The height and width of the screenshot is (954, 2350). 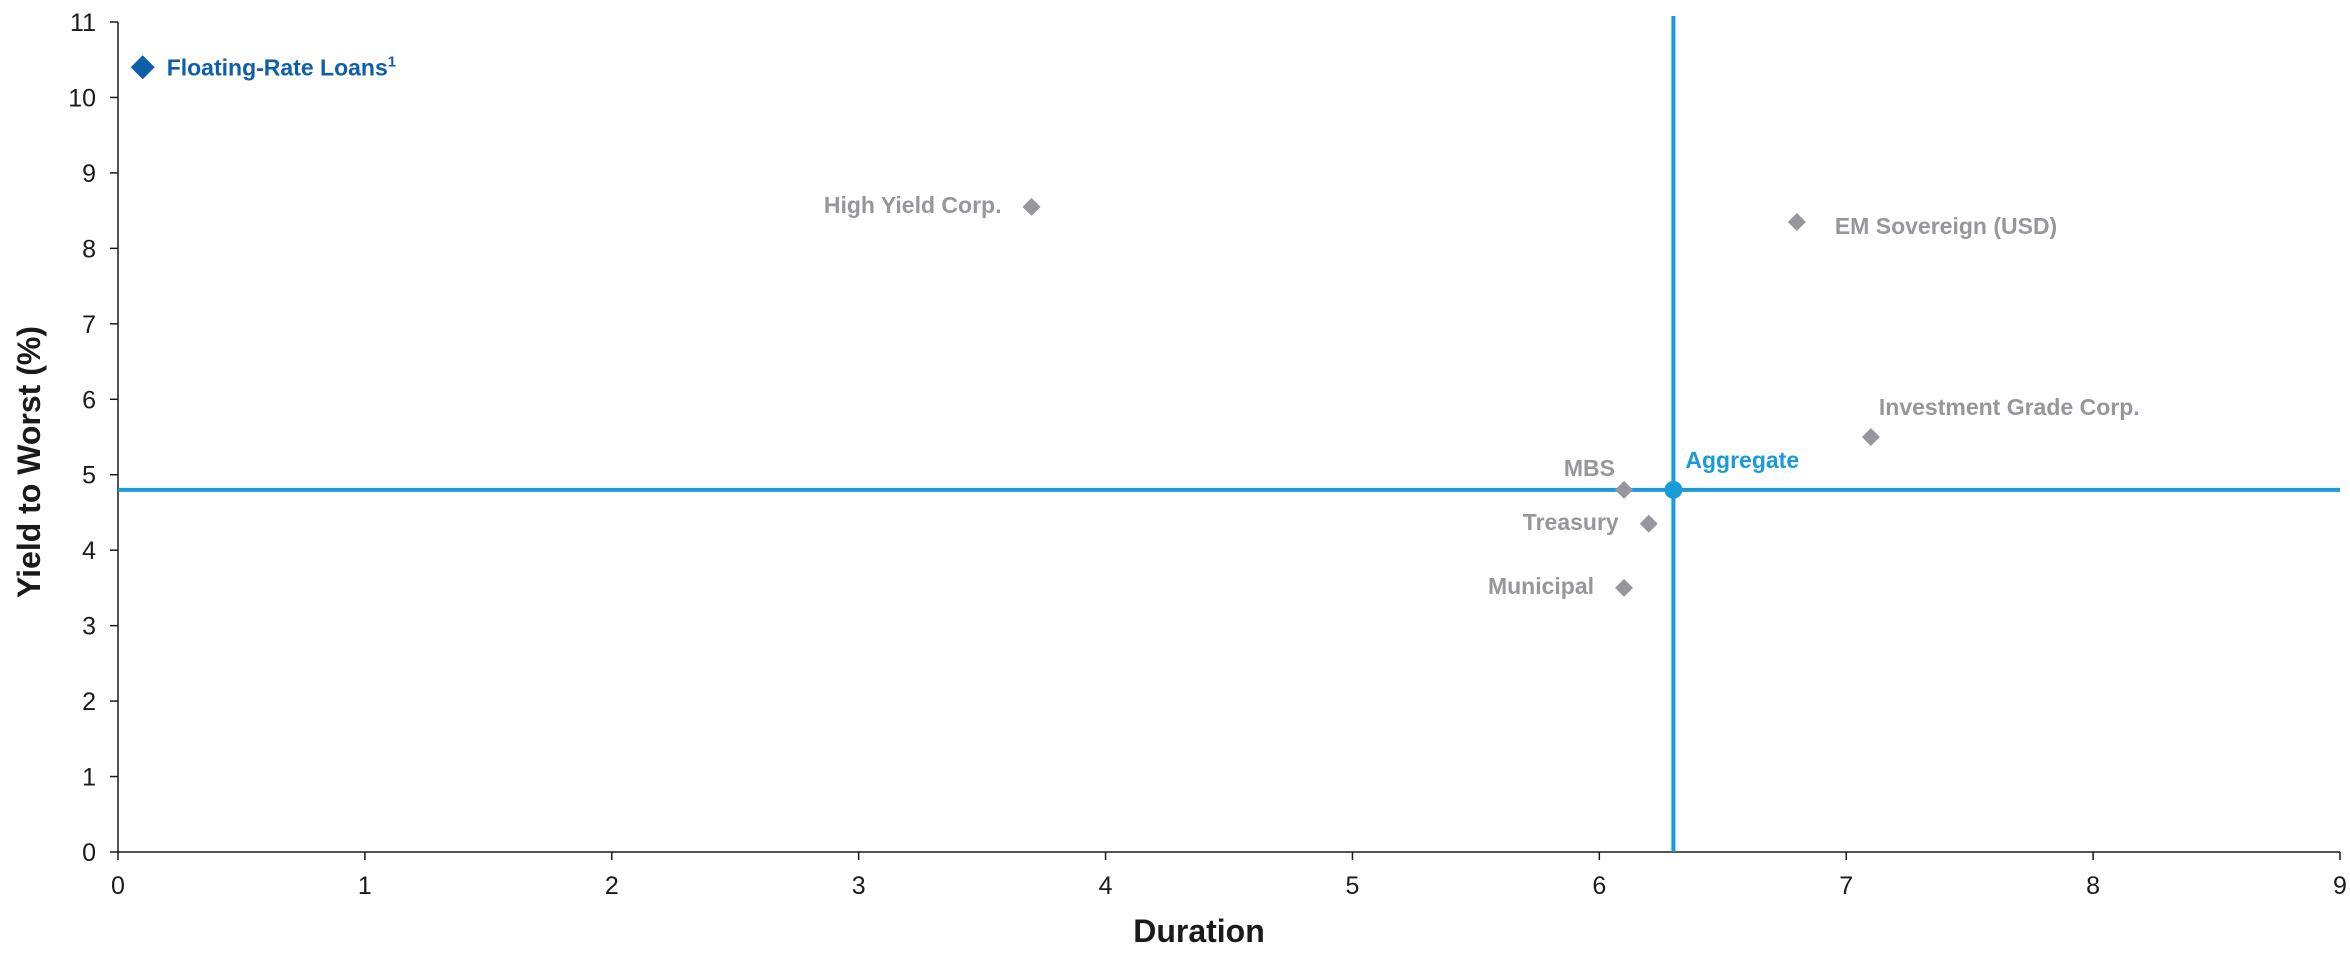 I want to click on y-tick-label: 8, so click(x=89, y=249).